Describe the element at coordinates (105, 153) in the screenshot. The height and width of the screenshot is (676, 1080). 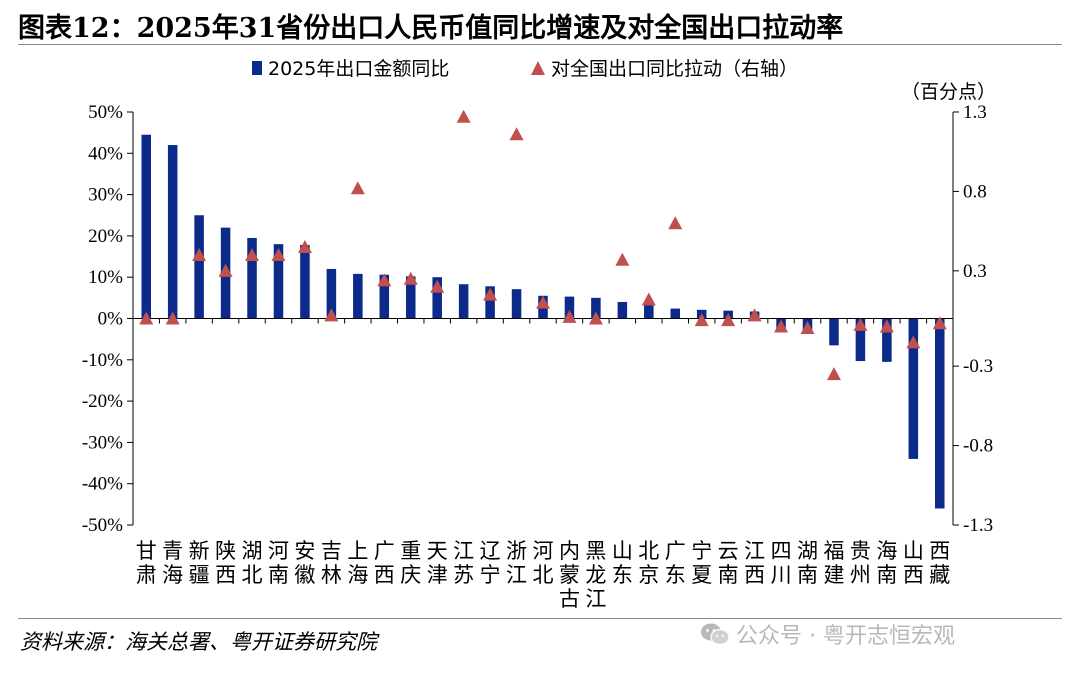
I see `left-axis-tick-label: 40%` at that location.